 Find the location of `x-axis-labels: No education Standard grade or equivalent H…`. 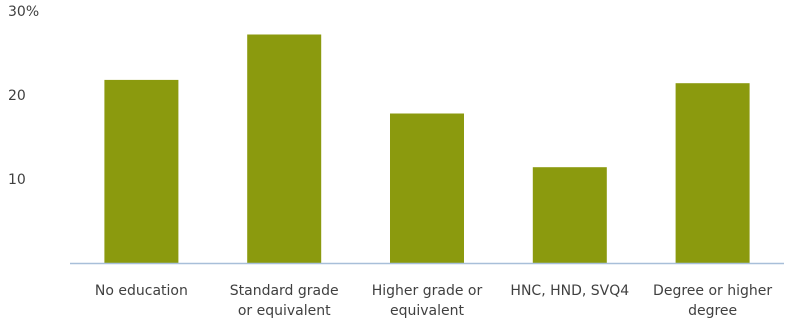

x-axis-labels: No education Standard grade or equivalent H… is located at coordinates (433, 301).